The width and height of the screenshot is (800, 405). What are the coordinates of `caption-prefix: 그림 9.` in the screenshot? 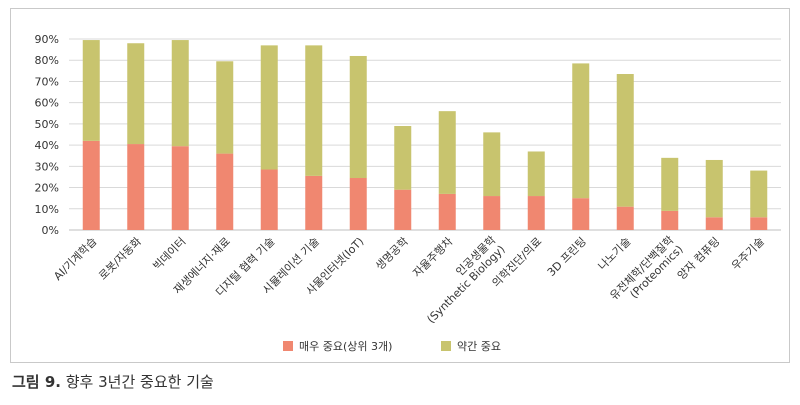 It's located at (36, 382).